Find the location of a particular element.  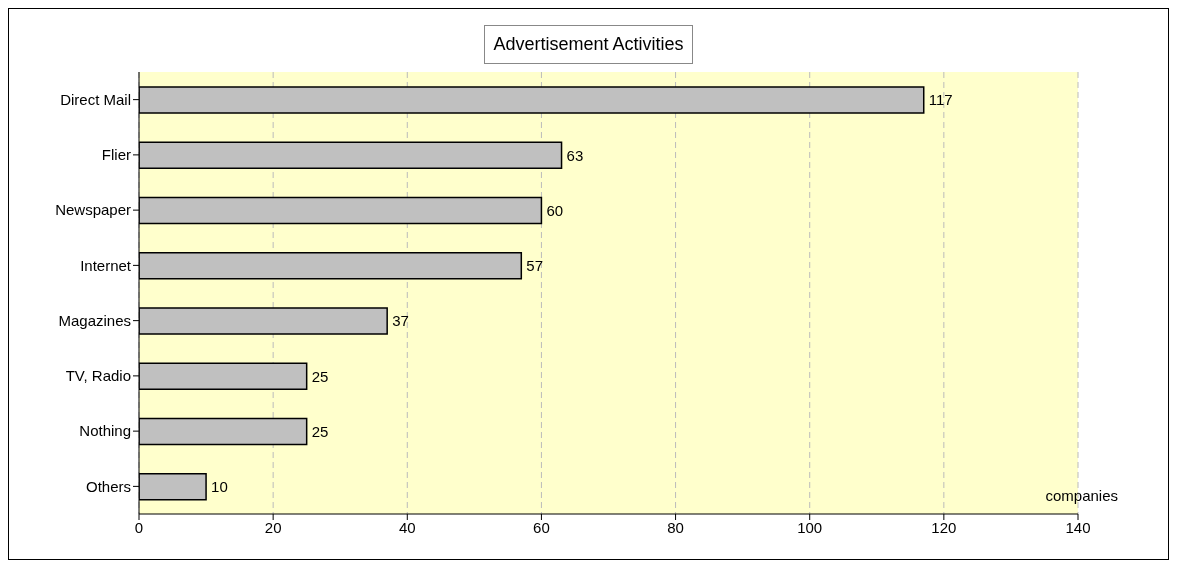

x-tick-label: 40 is located at coordinates (407, 527).